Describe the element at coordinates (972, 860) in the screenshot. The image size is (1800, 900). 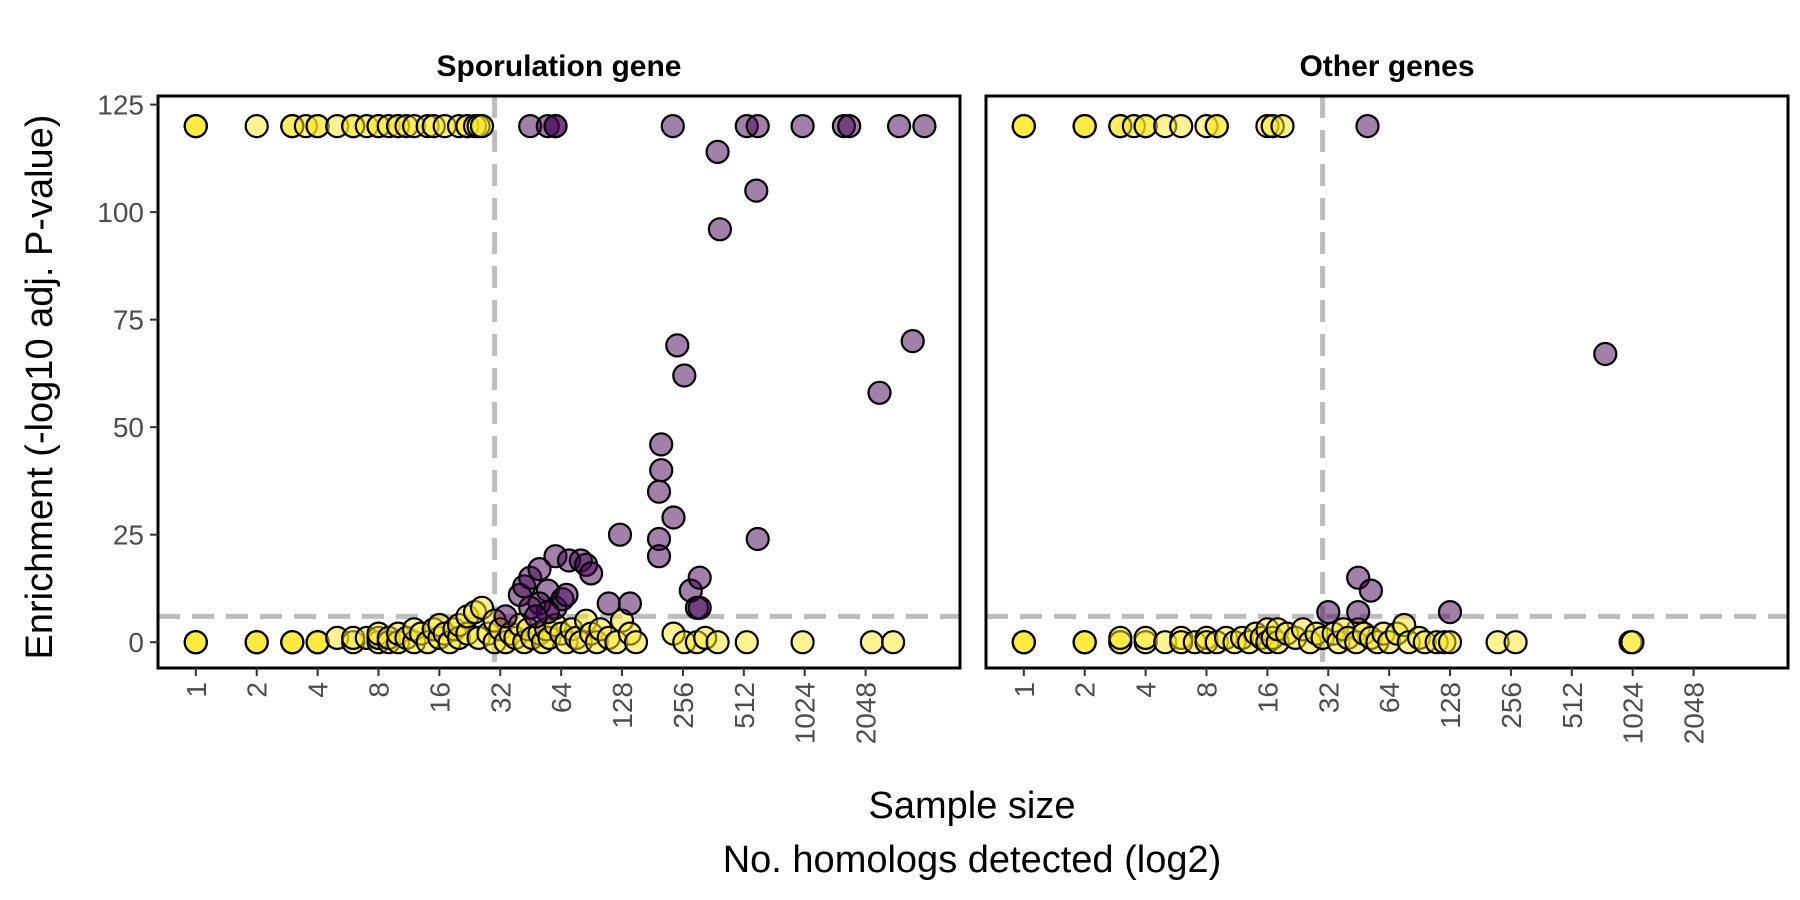
I see `x-axis-title-line2: No. homologs detected (log2)` at that location.